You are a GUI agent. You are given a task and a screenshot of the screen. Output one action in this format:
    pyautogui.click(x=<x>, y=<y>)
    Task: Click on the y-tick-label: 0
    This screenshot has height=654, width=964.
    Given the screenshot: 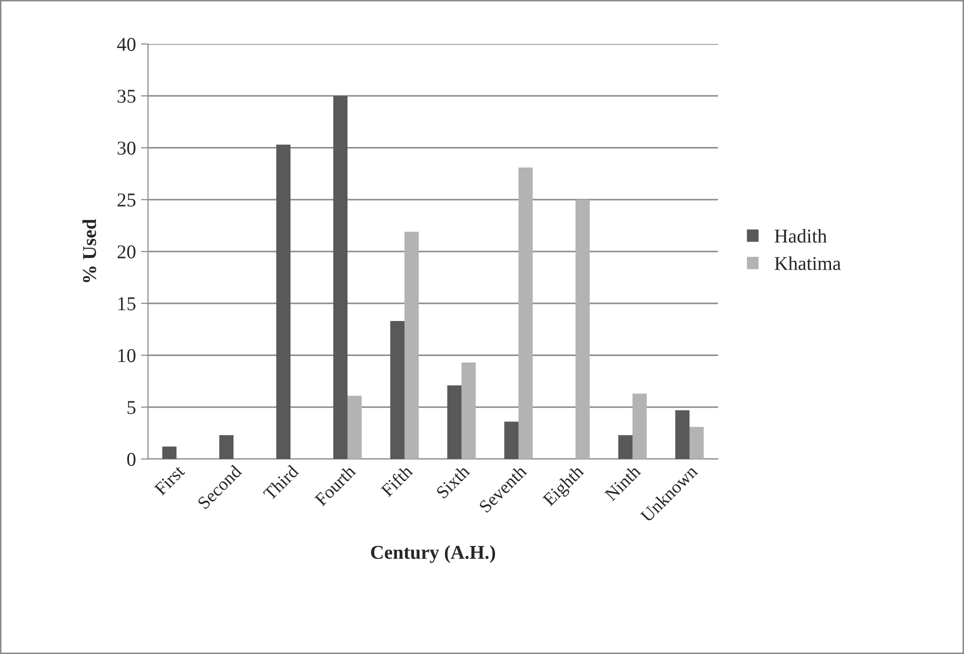 What is the action you would take?
    pyautogui.click(x=131, y=459)
    